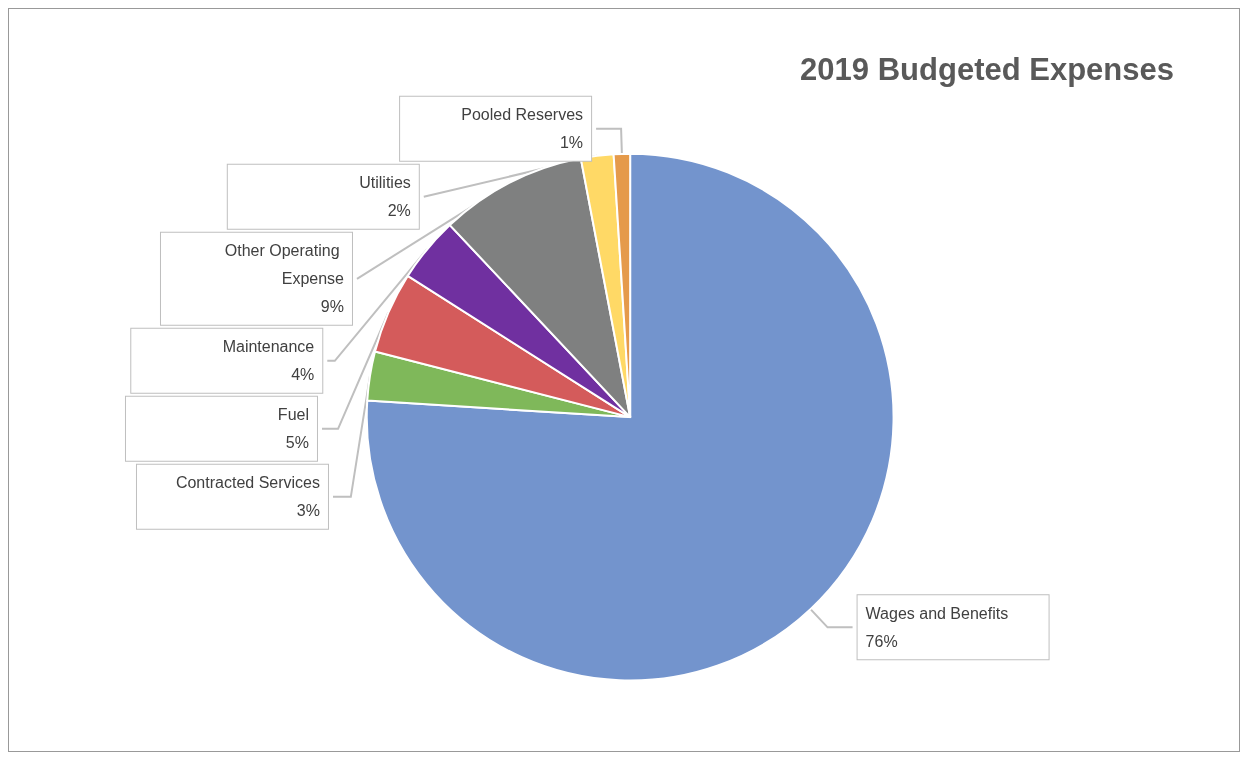  I want to click on chart-title: 2019 Budgeted Expenses, so click(987, 69).